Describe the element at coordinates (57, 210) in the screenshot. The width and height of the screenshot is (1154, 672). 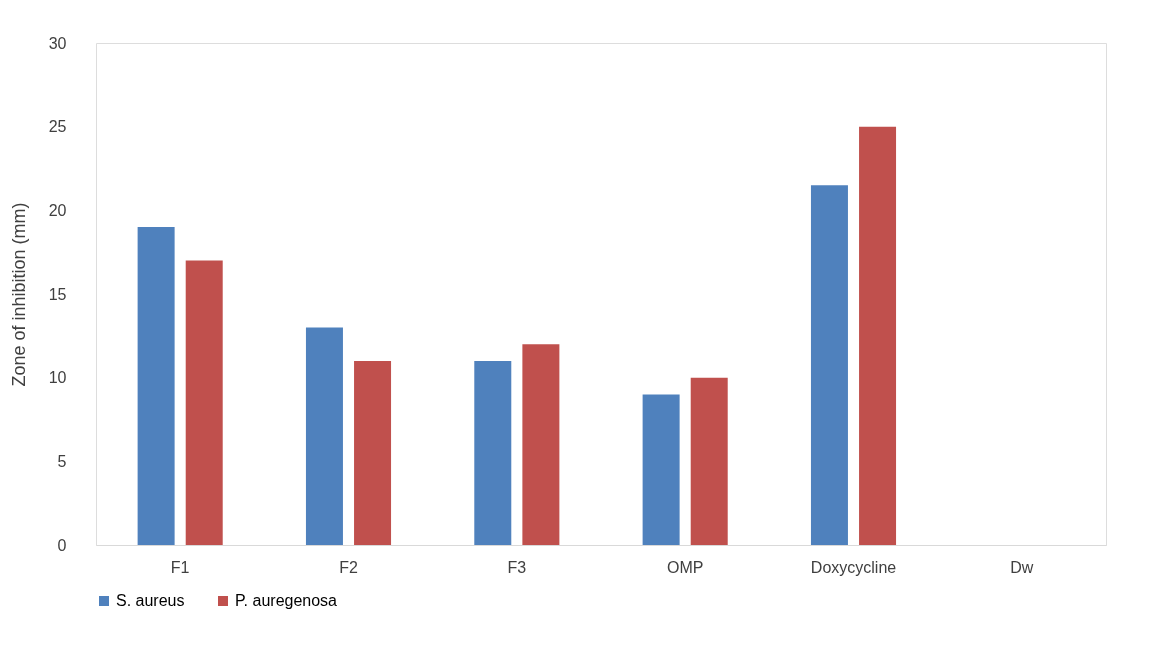
I see `y-tick-label: 20` at that location.